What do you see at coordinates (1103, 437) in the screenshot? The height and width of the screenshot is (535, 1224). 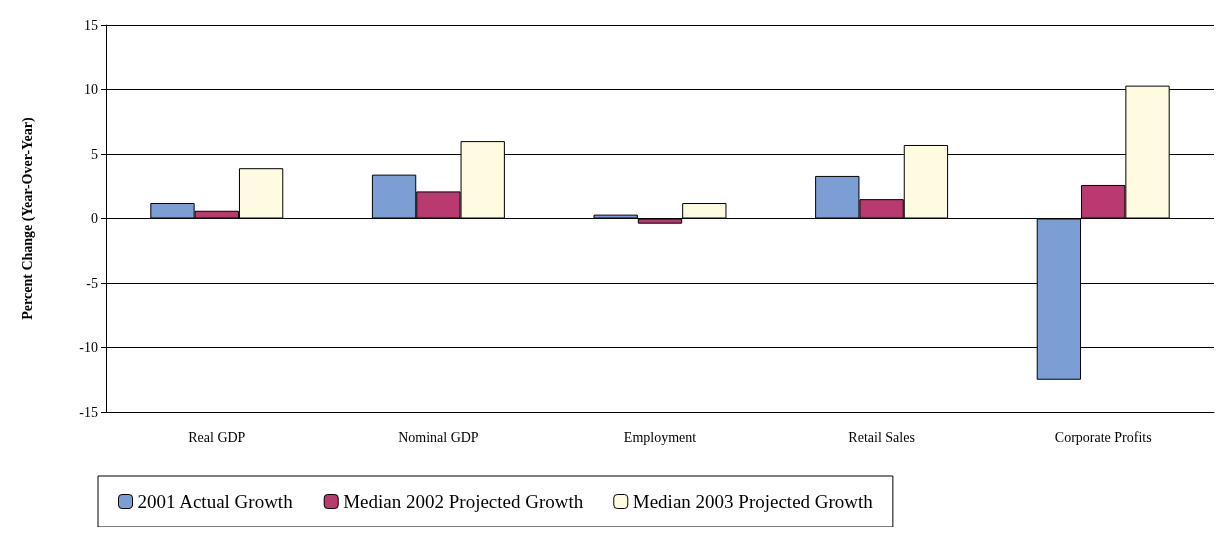 I see `x-tick-label: Corporate Profits` at bounding box center [1103, 437].